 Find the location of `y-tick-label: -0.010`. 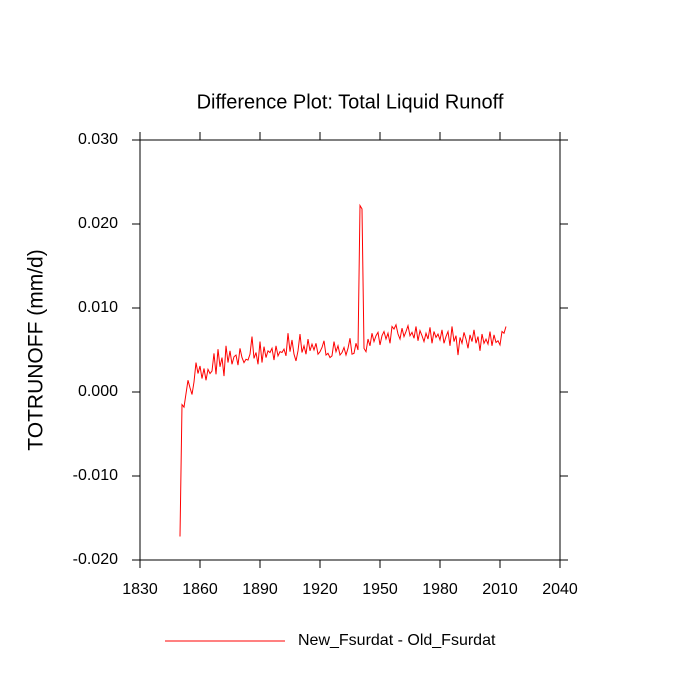

y-tick-label: -0.010 is located at coordinates (95, 475).